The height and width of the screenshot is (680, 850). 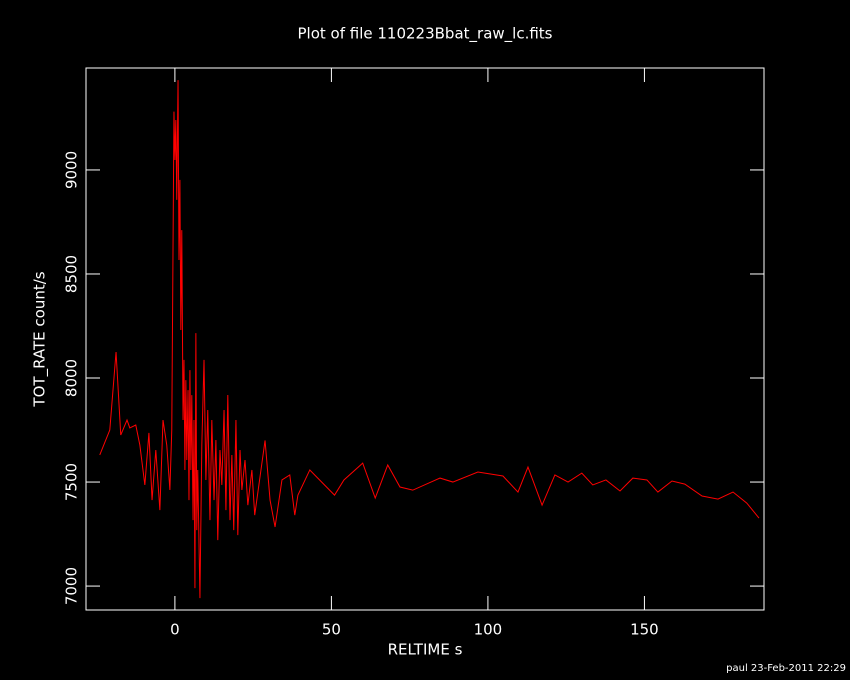 What do you see at coordinates (425, 34) in the screenshot?
I see `chart-title: Plot of file 110223Bbat_raw_lc.fits` at bounding box center [425, 34].